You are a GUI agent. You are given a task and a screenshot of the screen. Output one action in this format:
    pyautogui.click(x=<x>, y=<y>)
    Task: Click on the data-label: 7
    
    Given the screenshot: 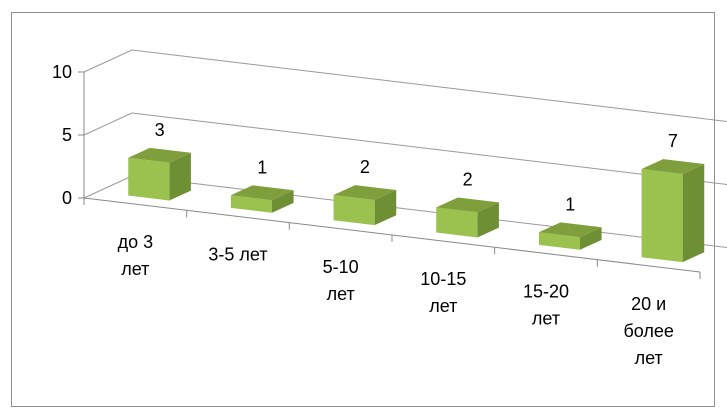 What is the action you would take?
    pyautogui.click(x=673, y=141)
    